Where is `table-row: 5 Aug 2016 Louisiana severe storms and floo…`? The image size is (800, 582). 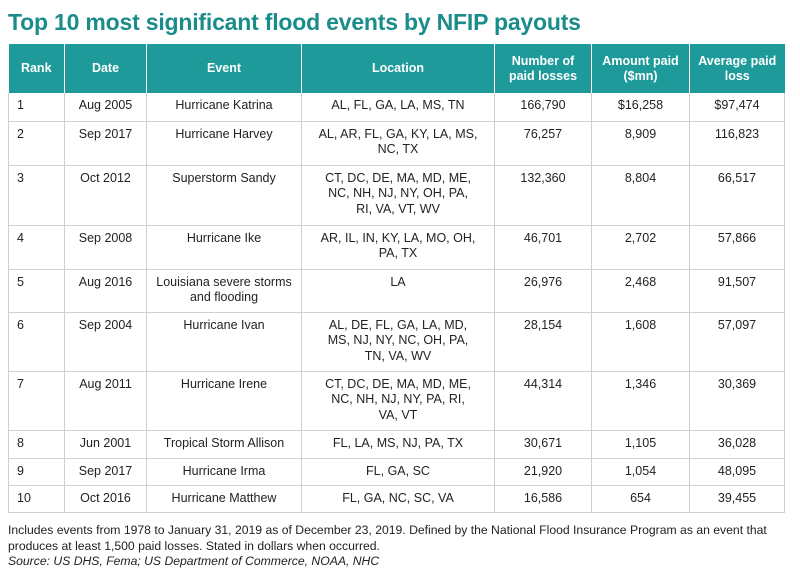
table-row: 5 Aug 2016 Louisiana severe storms and floo… is located at coordinates (396, 291).